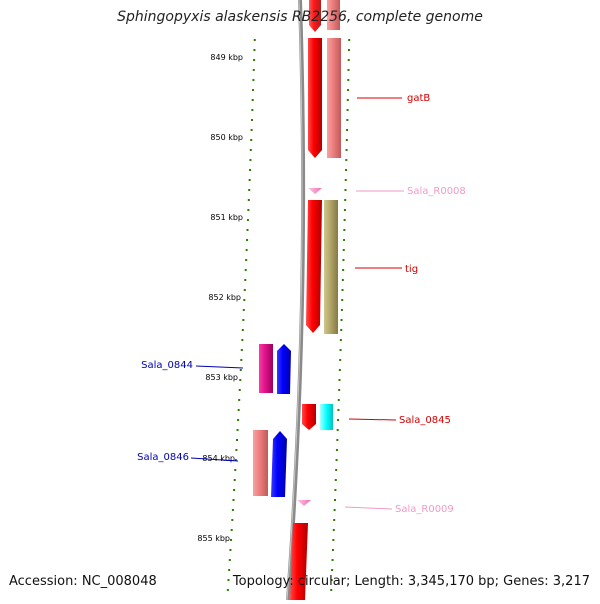 This screenshot has width=600, height=604. I want to click on label-sala-r0008: Sala_R0008, so click(436, 191).